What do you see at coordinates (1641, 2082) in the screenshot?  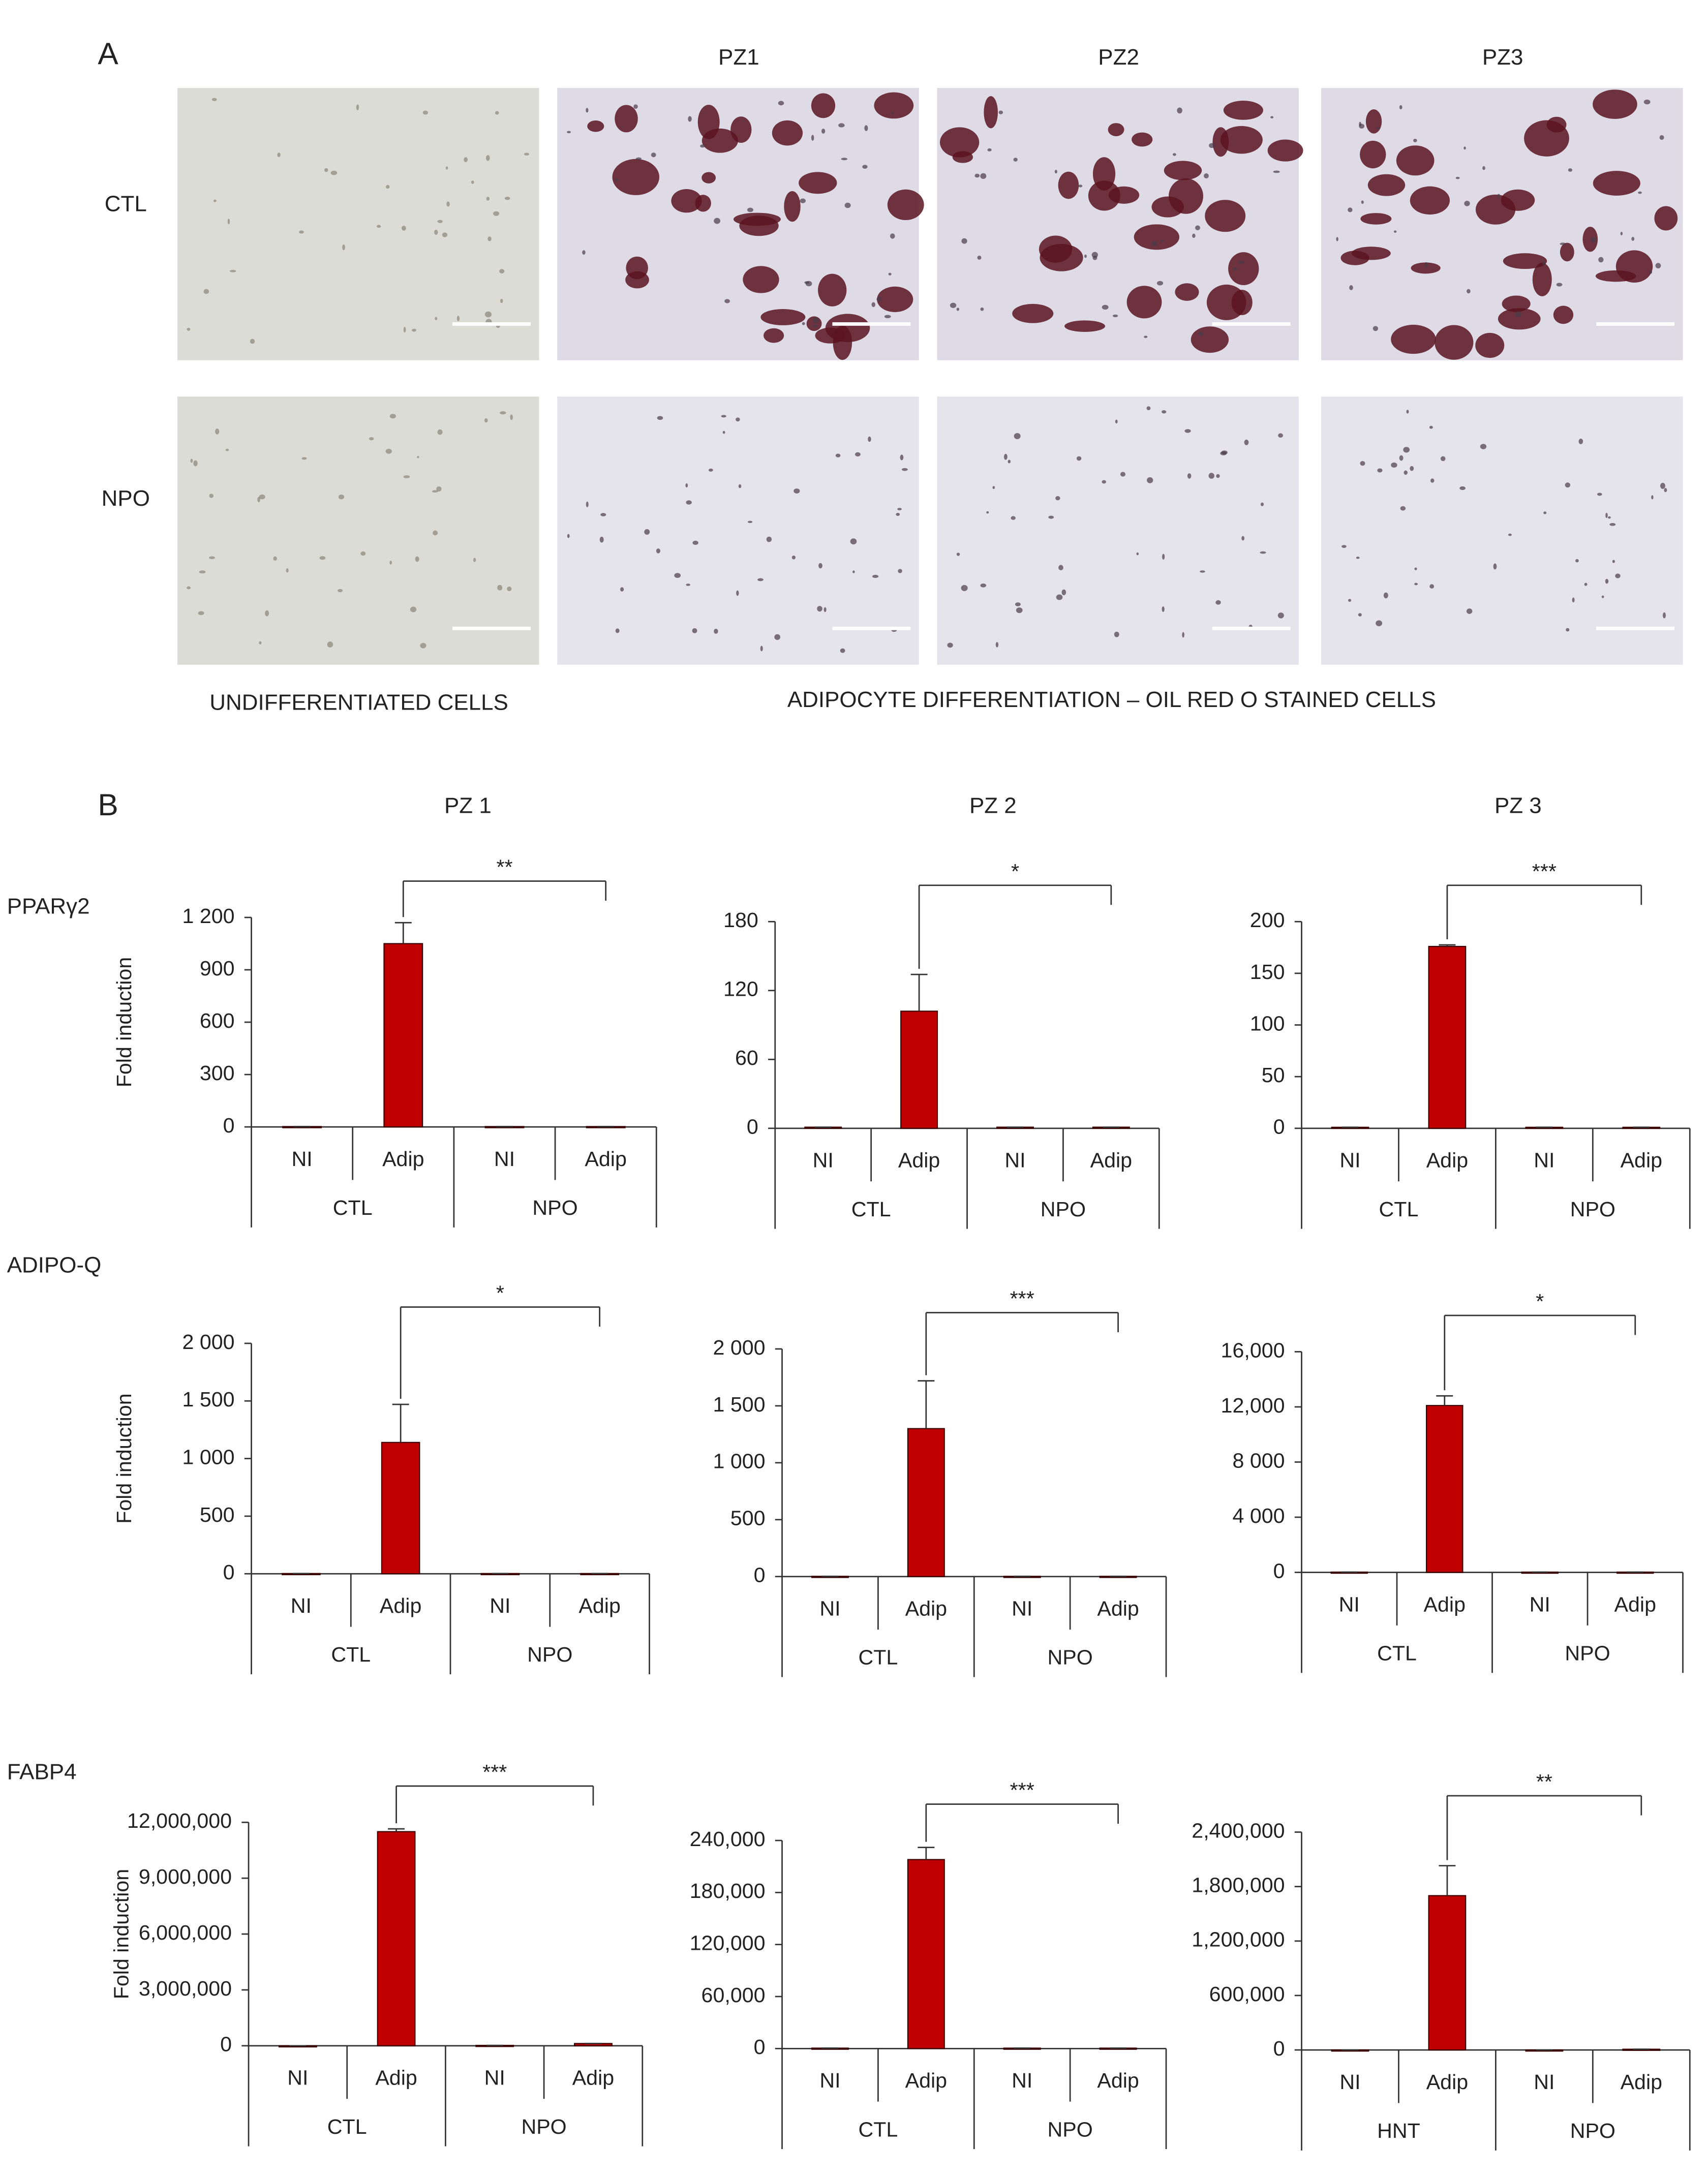 I see `x-tick-label: Adip` at bounding box center [1641, 2082].